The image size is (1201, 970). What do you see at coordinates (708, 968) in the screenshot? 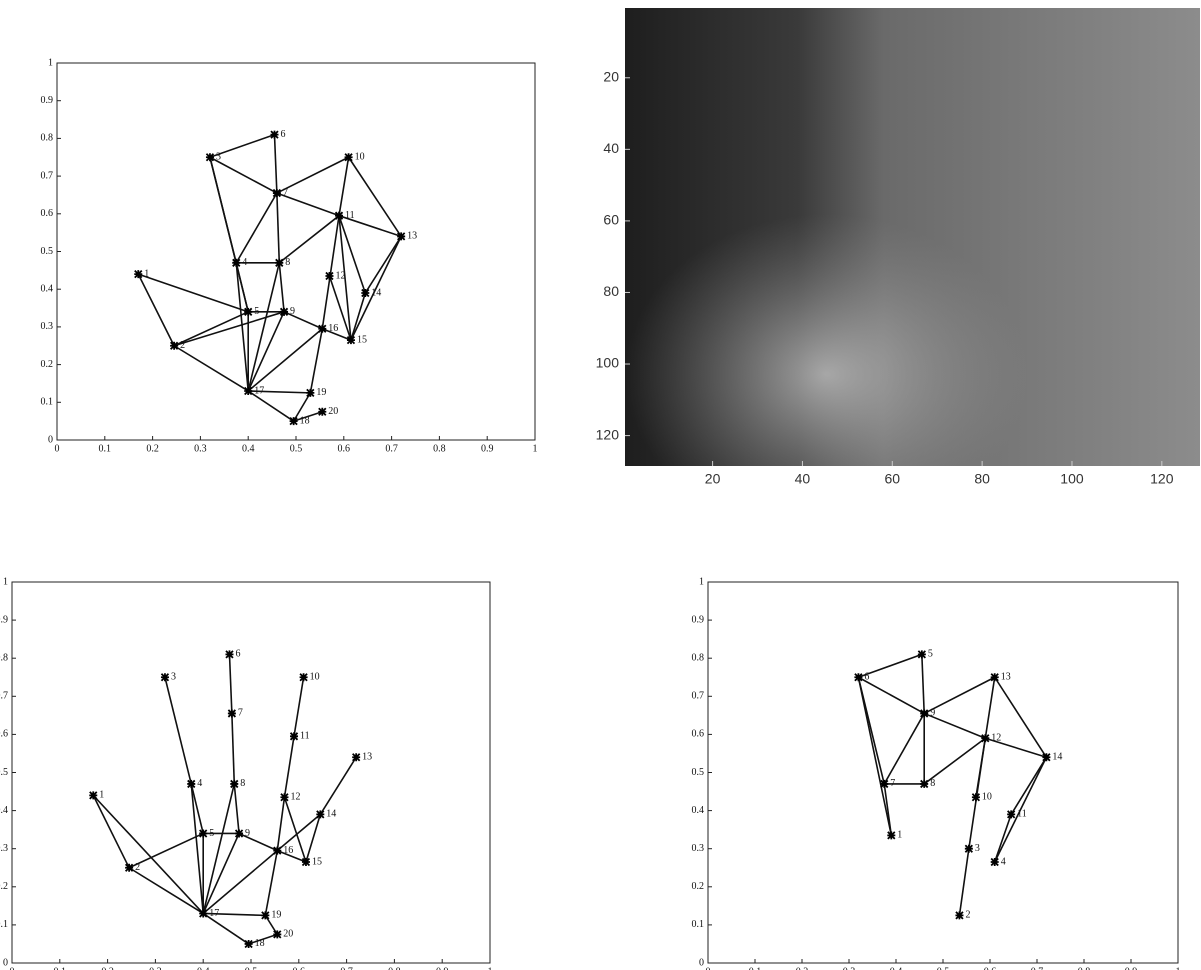
I see `x-tick-label: 0` at bounding box center [708, 968].